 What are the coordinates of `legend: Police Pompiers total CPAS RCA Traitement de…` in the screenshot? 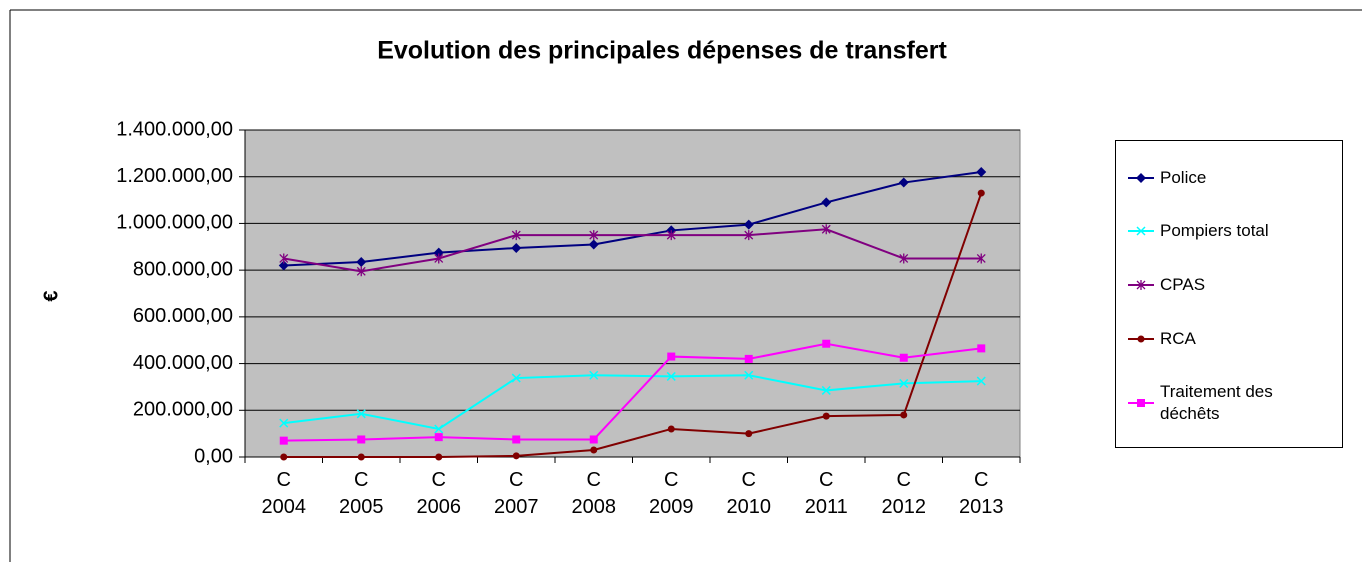 It's located at (1229, 294).